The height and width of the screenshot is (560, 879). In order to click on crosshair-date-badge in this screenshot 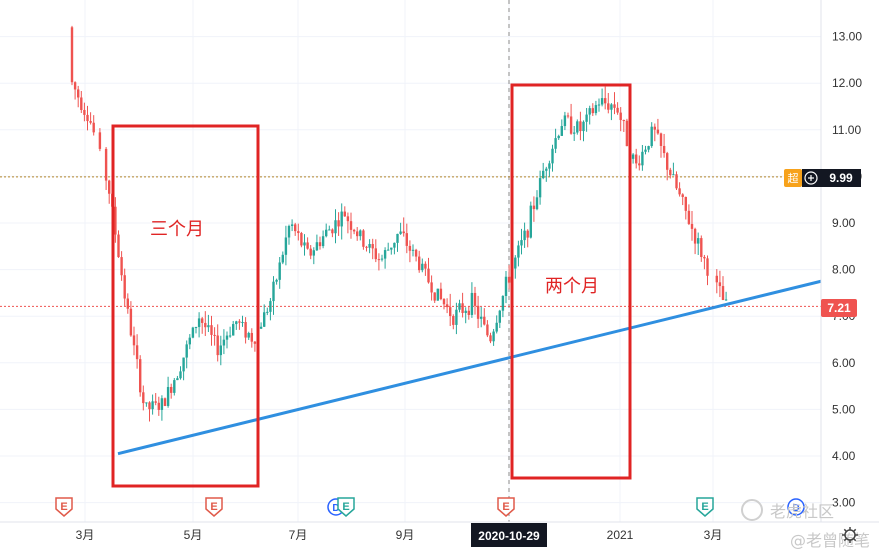, I will do `click(509, 535)`.